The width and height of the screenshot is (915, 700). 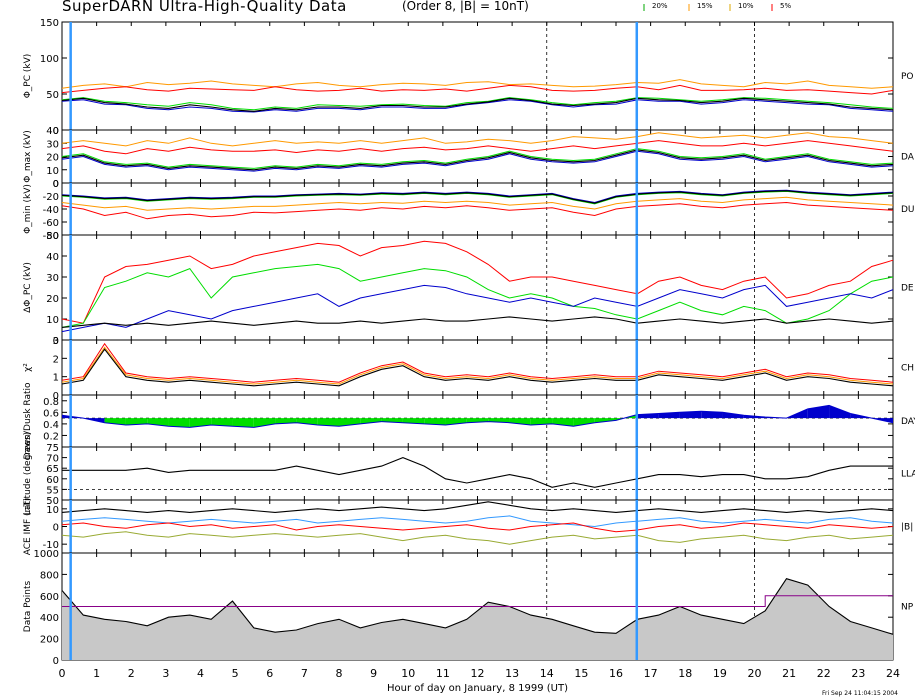 What do you see at coordinates (46, 554) in the screenshot?
I see `y-tick-label: 1000` at bounding box center [46, 554].